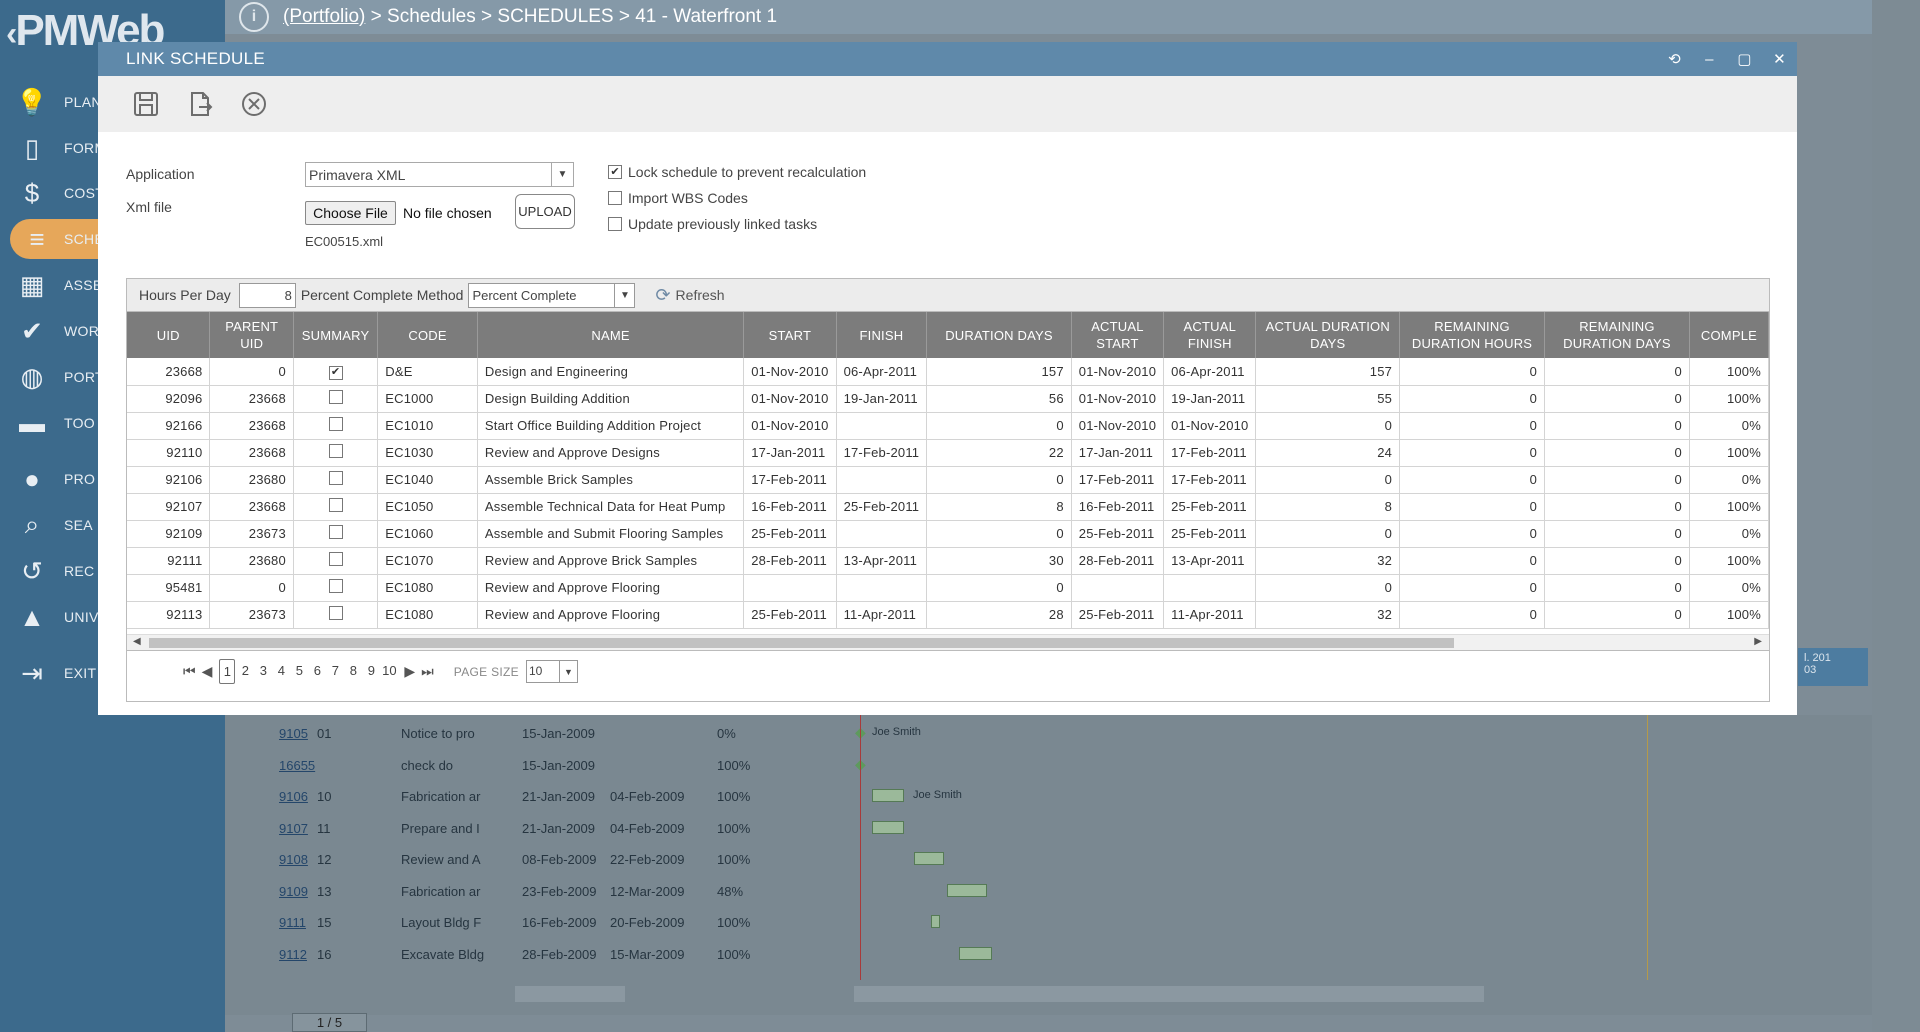 Image resolution: width=1920 pixels, height=1032 pixels. Describe the element at coordinates (545, 211) in the screenshot. I see `upload-button: UPLOAD` at that location.